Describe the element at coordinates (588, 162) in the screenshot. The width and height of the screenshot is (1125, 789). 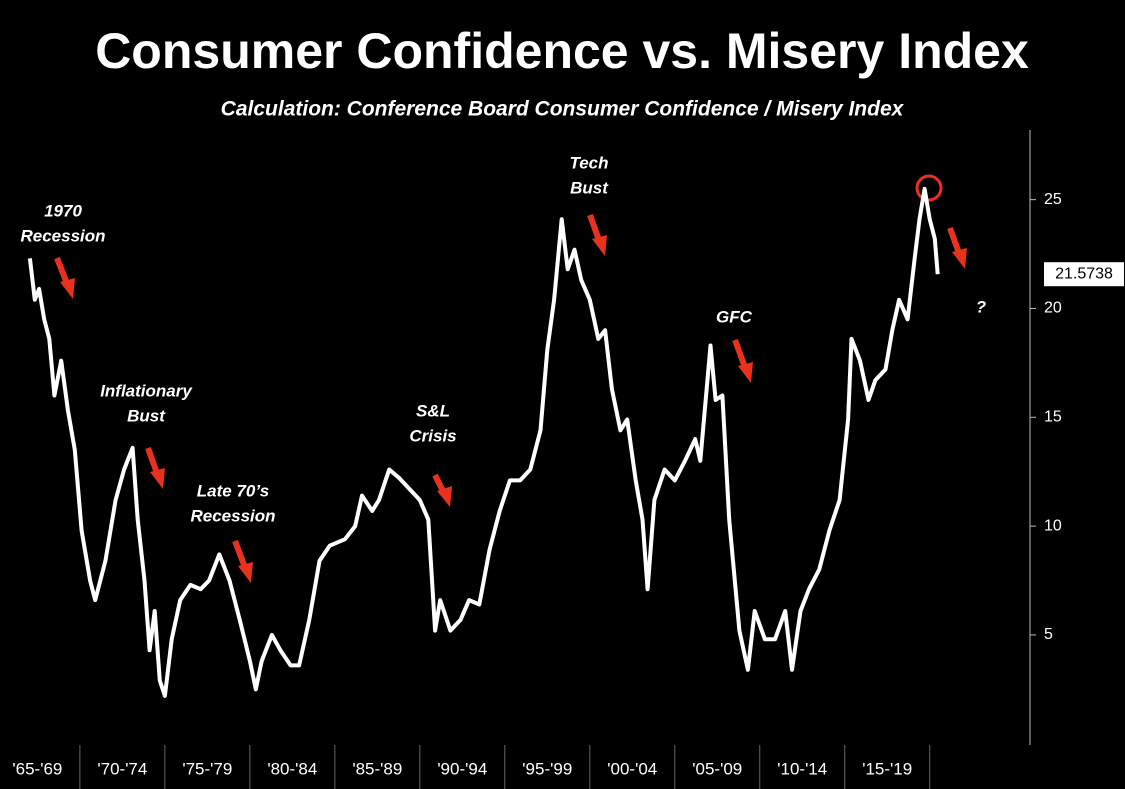
I see `annotation: Tech` at that location.